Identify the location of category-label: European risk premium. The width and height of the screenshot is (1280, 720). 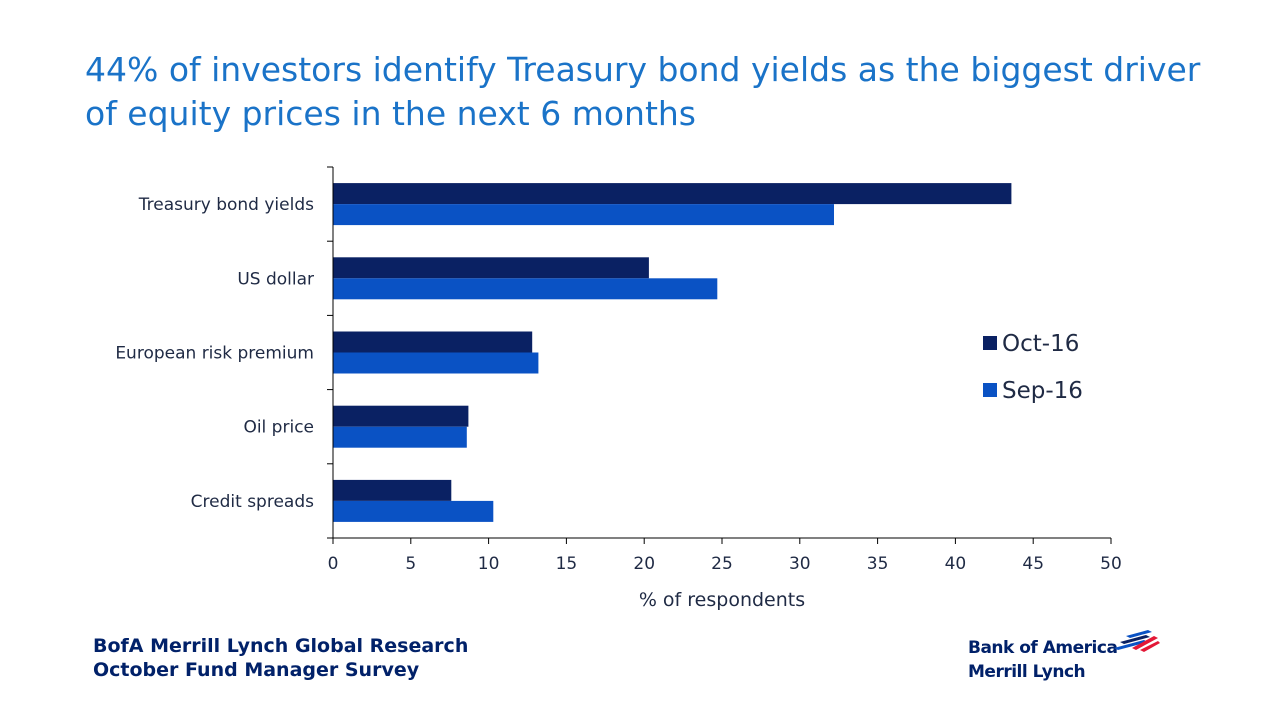
(214, 354).